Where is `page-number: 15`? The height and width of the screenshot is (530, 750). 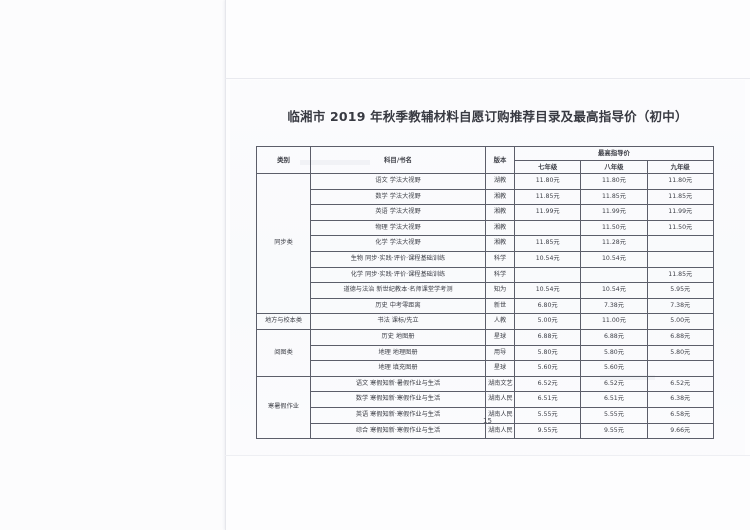
page-number: 15 is located at coordinates (487, 421).